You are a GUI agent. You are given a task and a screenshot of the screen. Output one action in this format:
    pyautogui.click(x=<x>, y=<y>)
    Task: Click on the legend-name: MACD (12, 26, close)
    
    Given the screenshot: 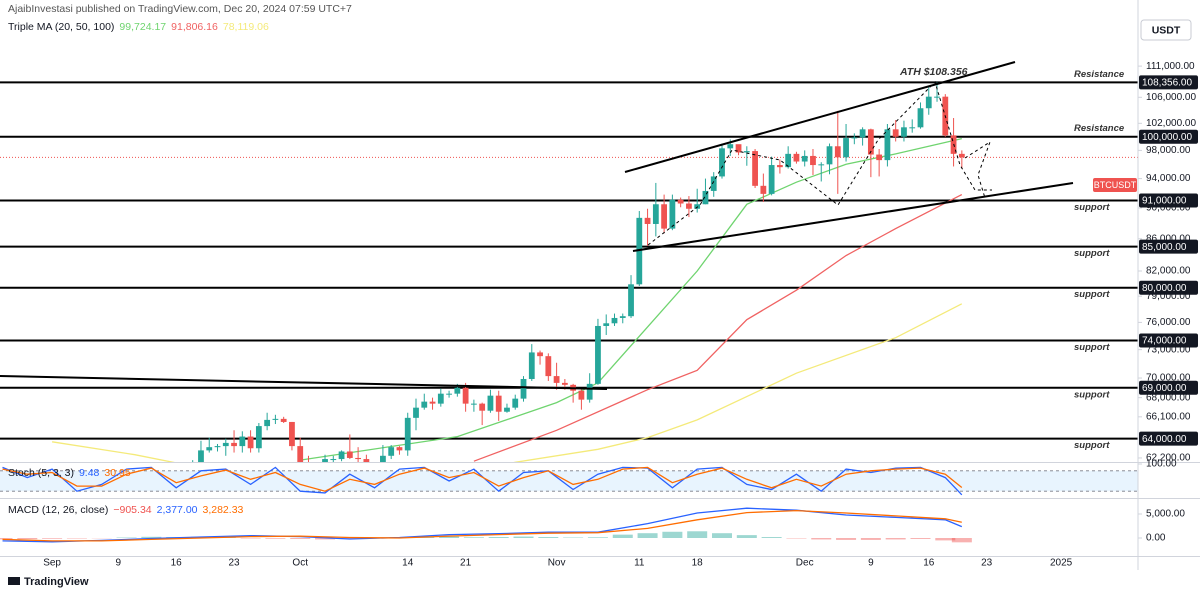 What is the action you would take?
    pyautogui.click(x=58, y=510)
    